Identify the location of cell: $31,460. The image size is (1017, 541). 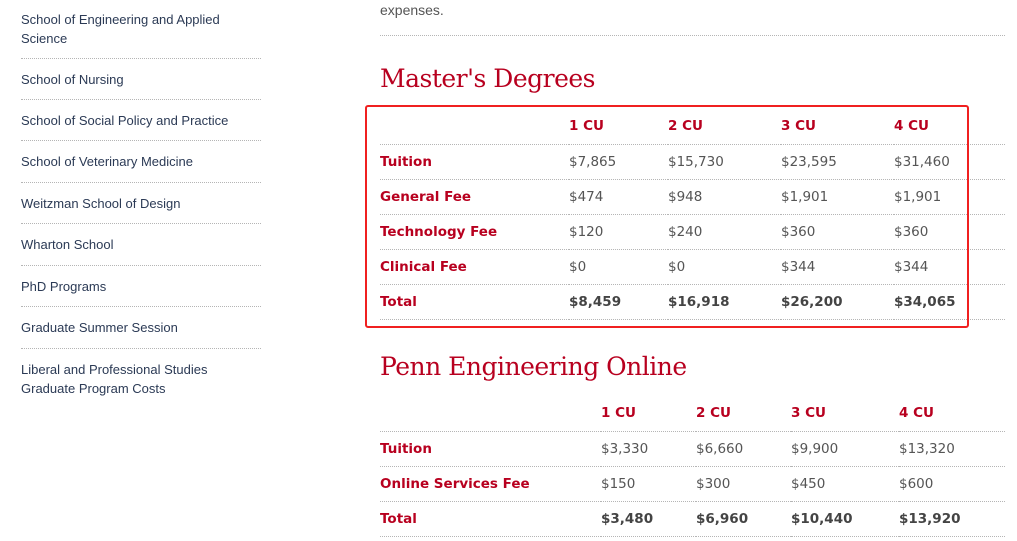
(949, 162).